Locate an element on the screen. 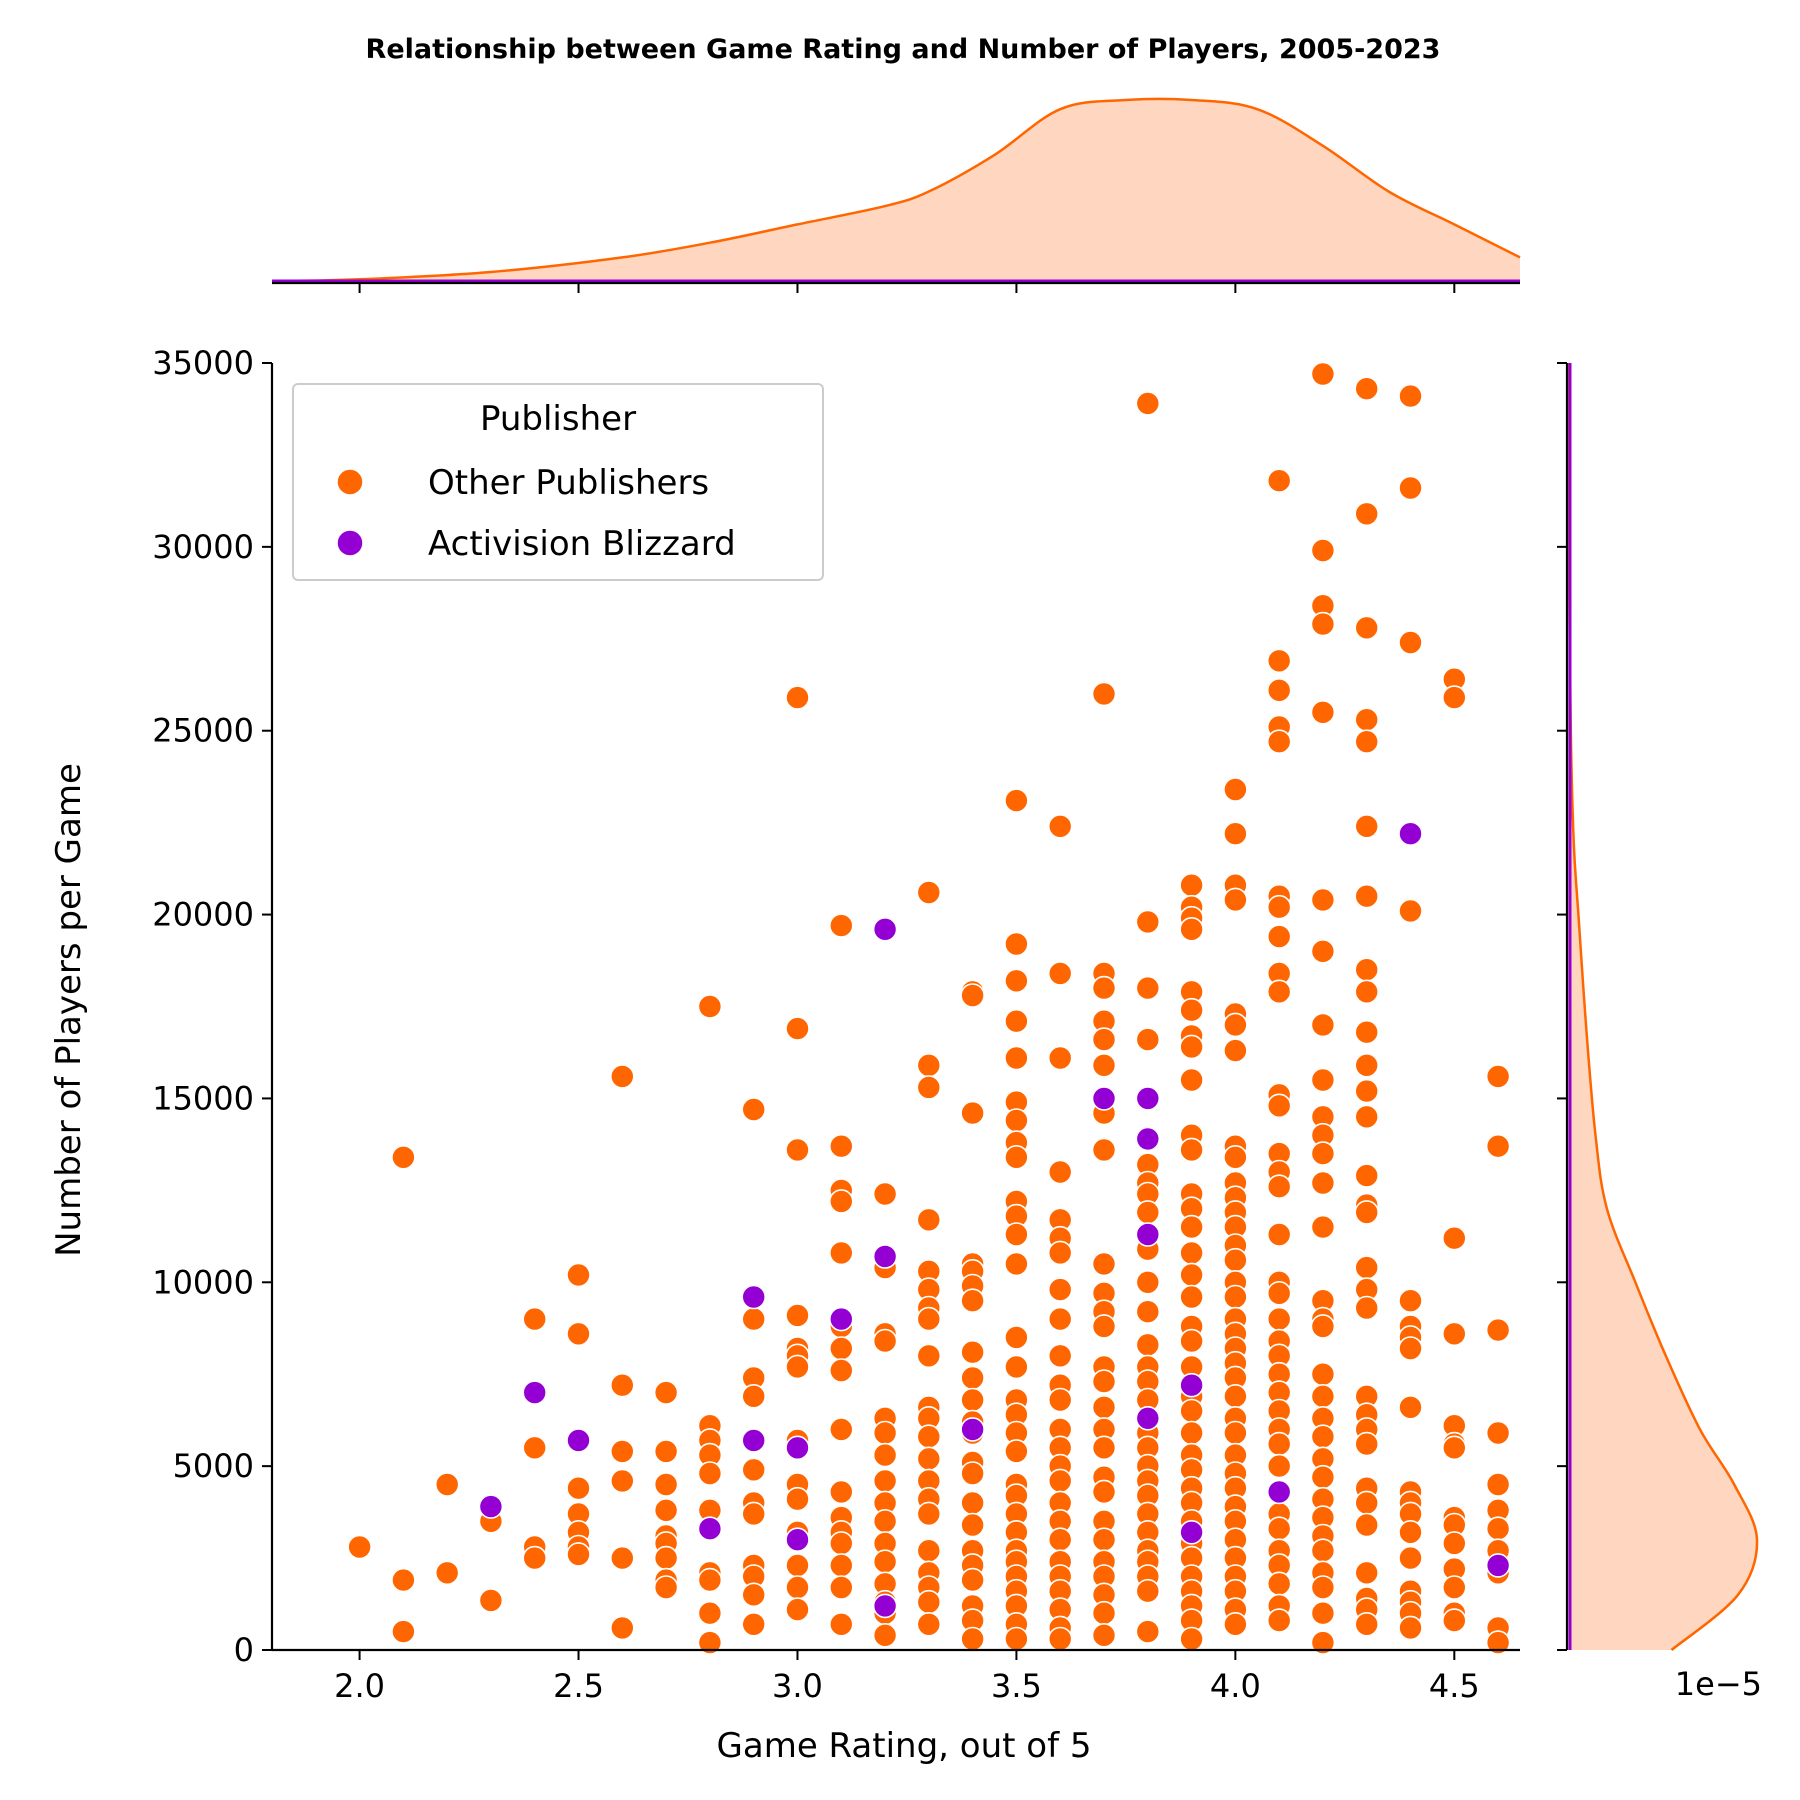 The image size is (1800, 1800). right-marginal-plot is located at coordinates (1658, 1006).